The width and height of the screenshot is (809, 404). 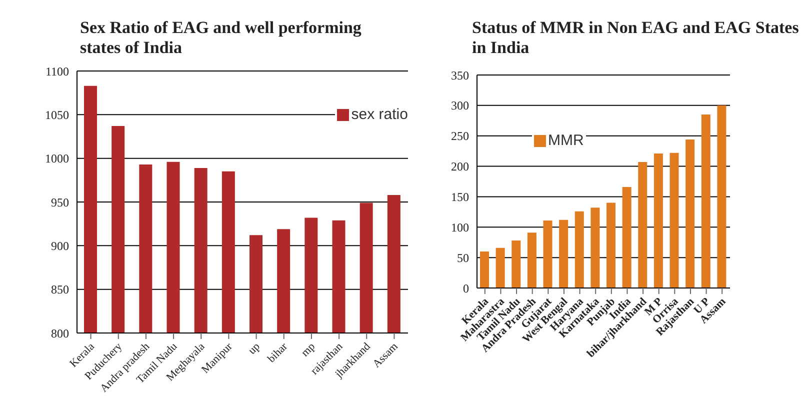 What do you see at coordinates (57, 71) in the screenshot?
I see `y-tick-label: 1100` at bounding box center [57, 71].